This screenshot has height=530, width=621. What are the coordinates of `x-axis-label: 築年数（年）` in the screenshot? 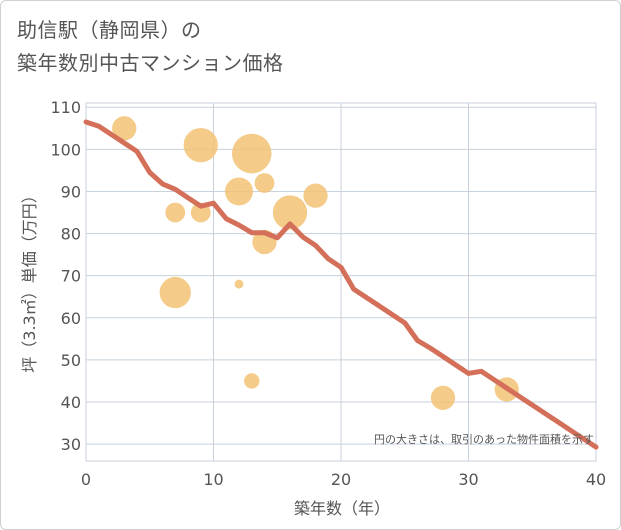 It's located at (342, 508).